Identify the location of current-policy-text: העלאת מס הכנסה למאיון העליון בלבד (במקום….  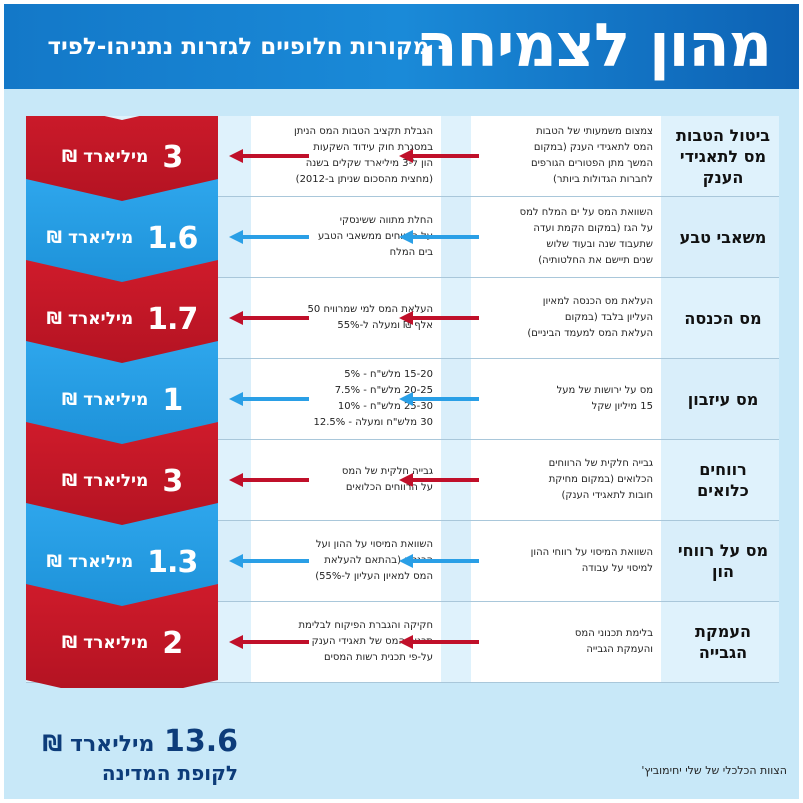
(590, 317).